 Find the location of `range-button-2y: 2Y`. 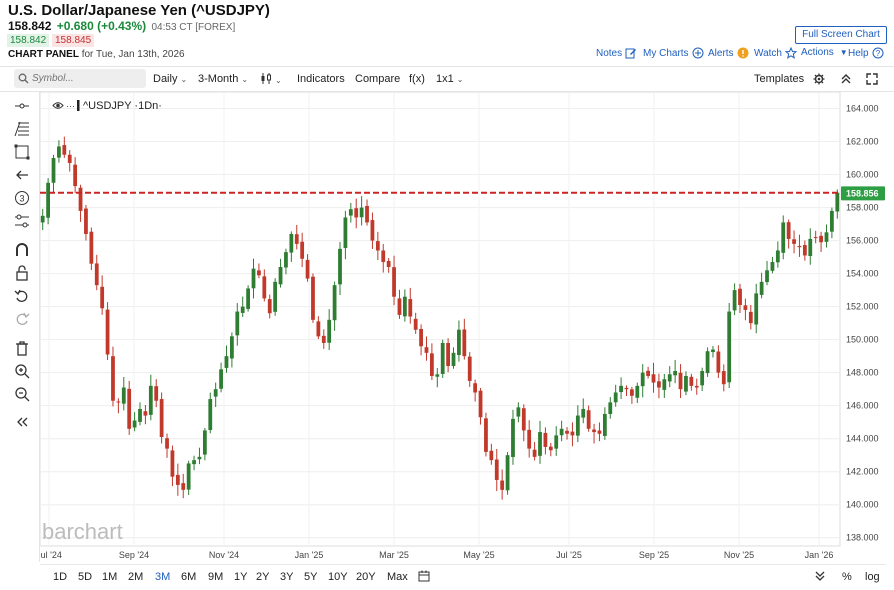

range-button-2y: 2Y is located at coordinates (263, 577).